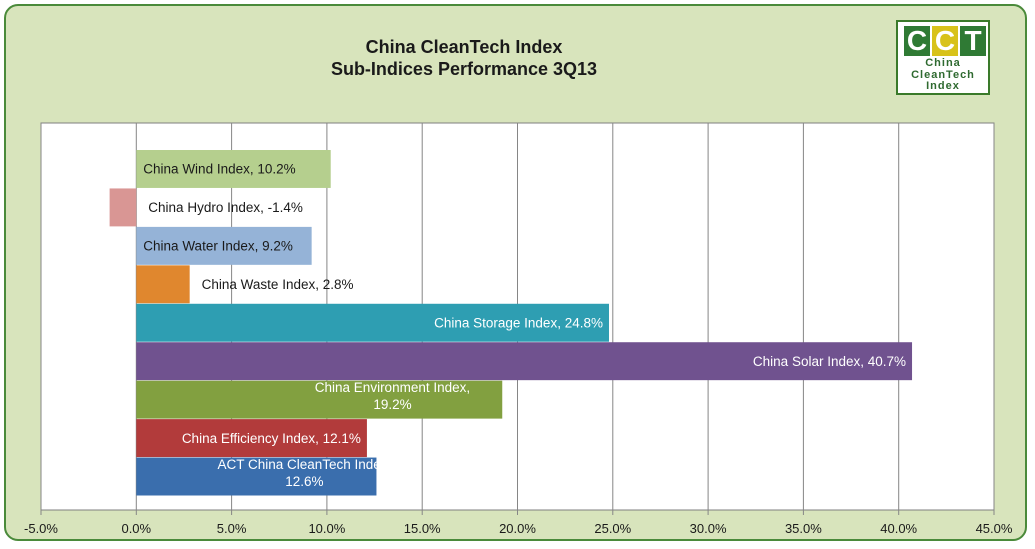 The image size is (1035, 549). What do you see at coordinates (392, 404) in the screenshot?
I see `bar-data-label-line: 19.2%` at bounding box center [392, 404].